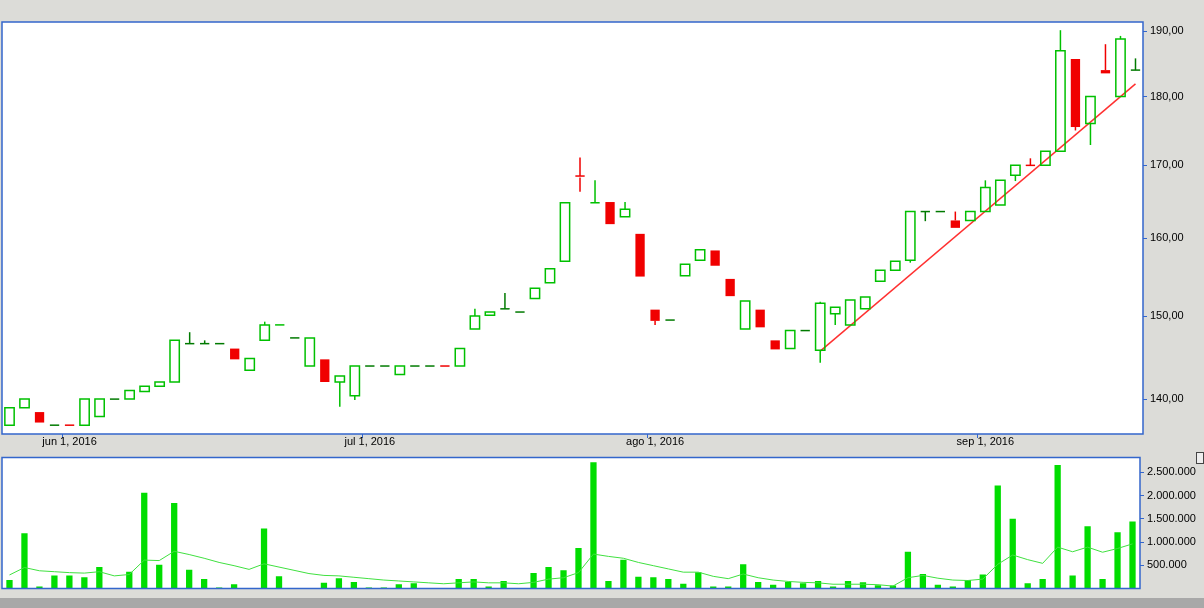 This screenshot has width=1204, height=608. What do you see at coordinates (1171, 541) in the screenshot?
I see `y-tick-label: 1.000.000` at bounding box center [1171, 541].